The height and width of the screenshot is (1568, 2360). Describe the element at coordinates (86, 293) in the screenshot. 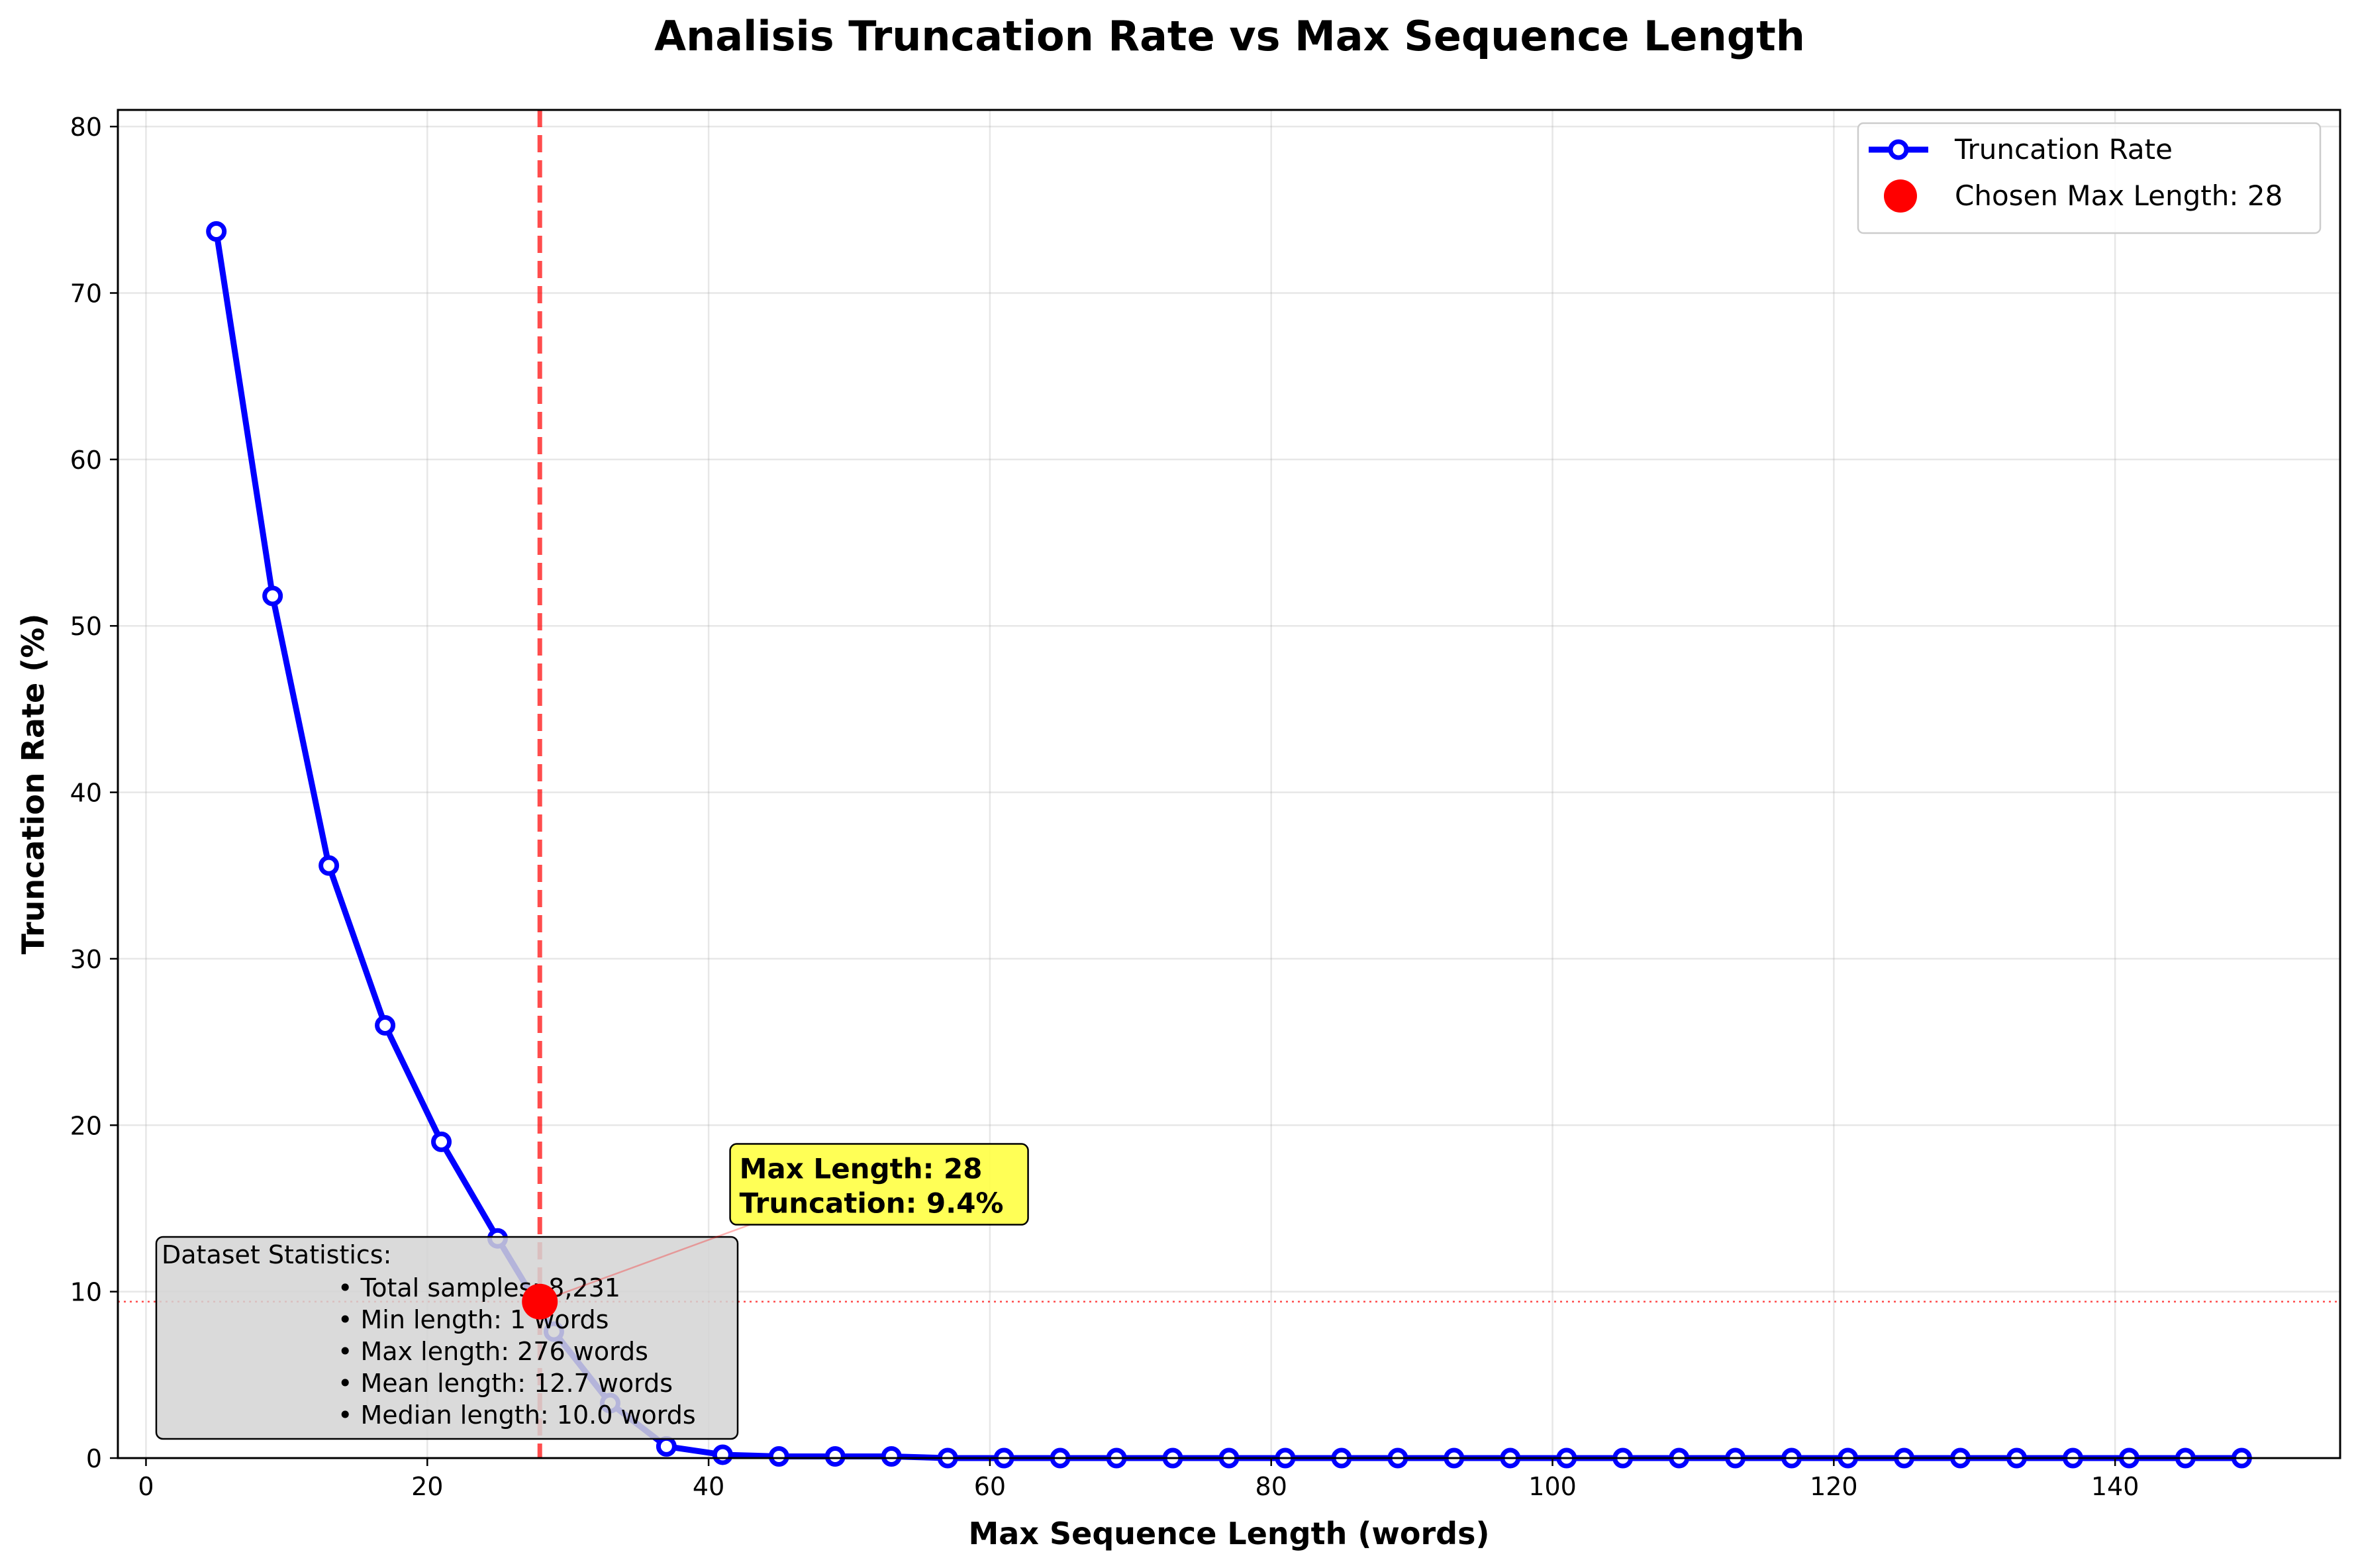

I see `y-tick-label: 70` at that location.